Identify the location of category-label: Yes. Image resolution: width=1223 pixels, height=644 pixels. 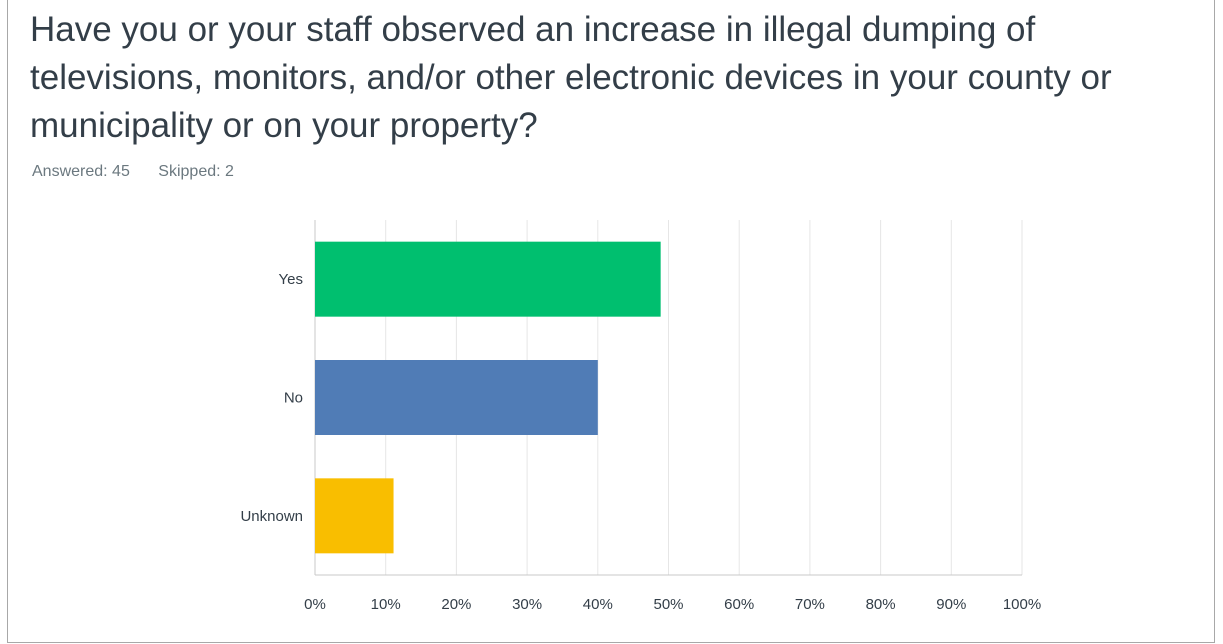
(291, 279).